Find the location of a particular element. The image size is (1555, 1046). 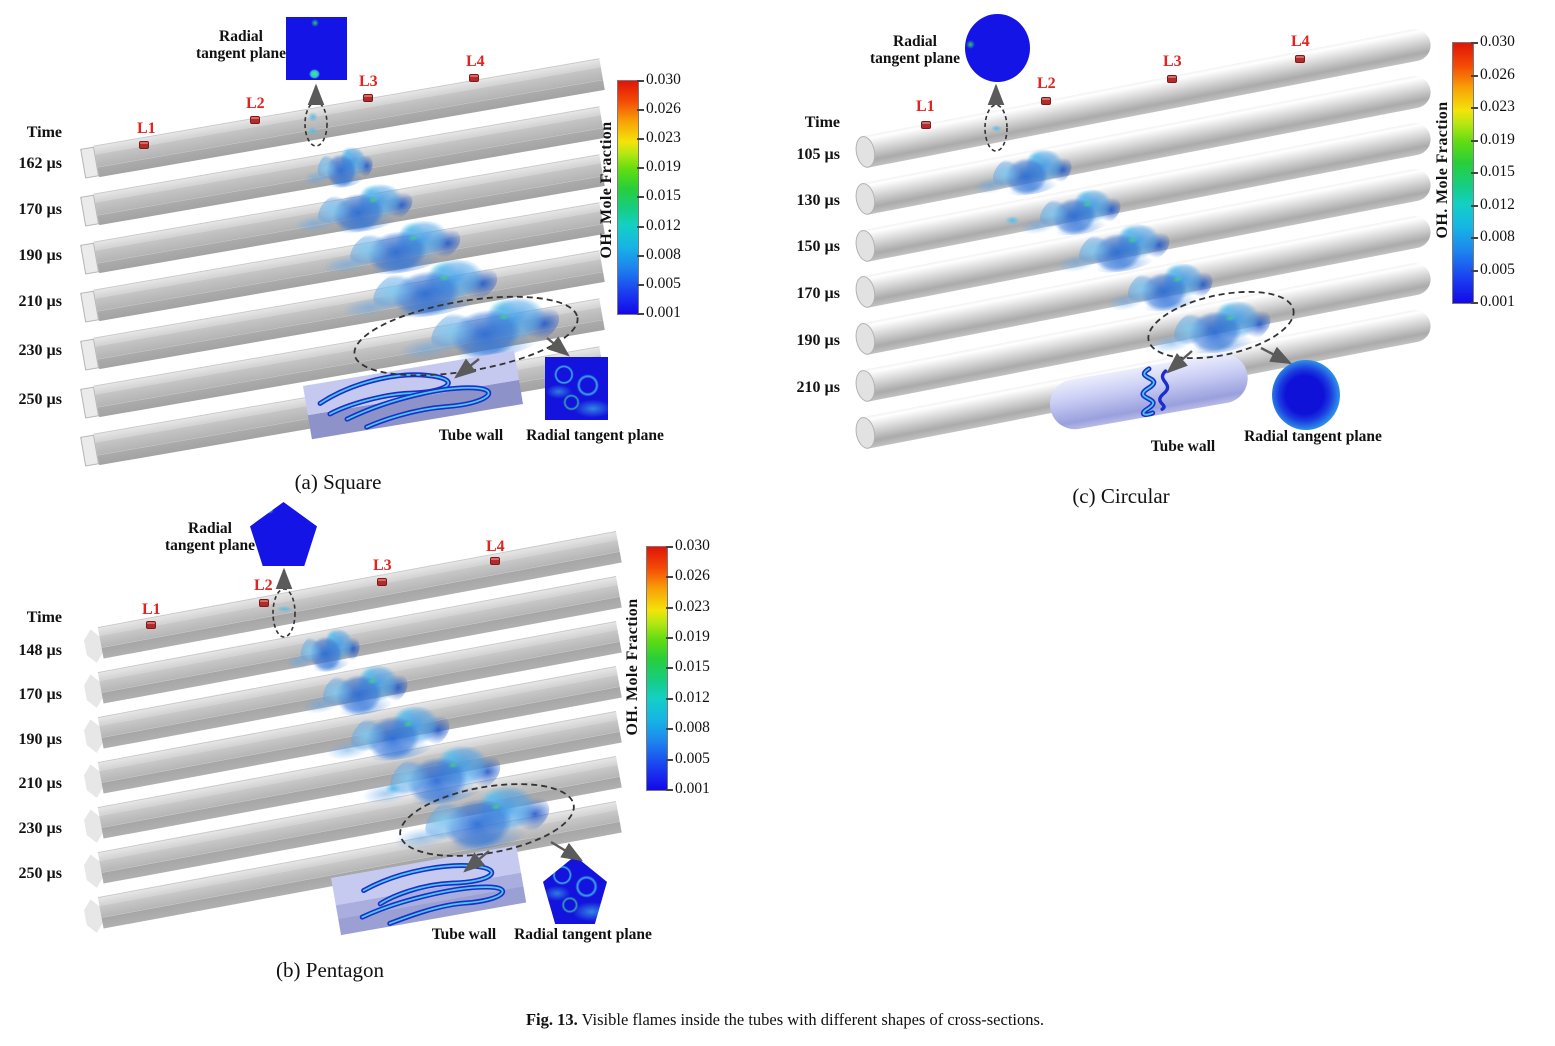

panel-c-caption: (c) Circular is located at coordinates (1121, 496).